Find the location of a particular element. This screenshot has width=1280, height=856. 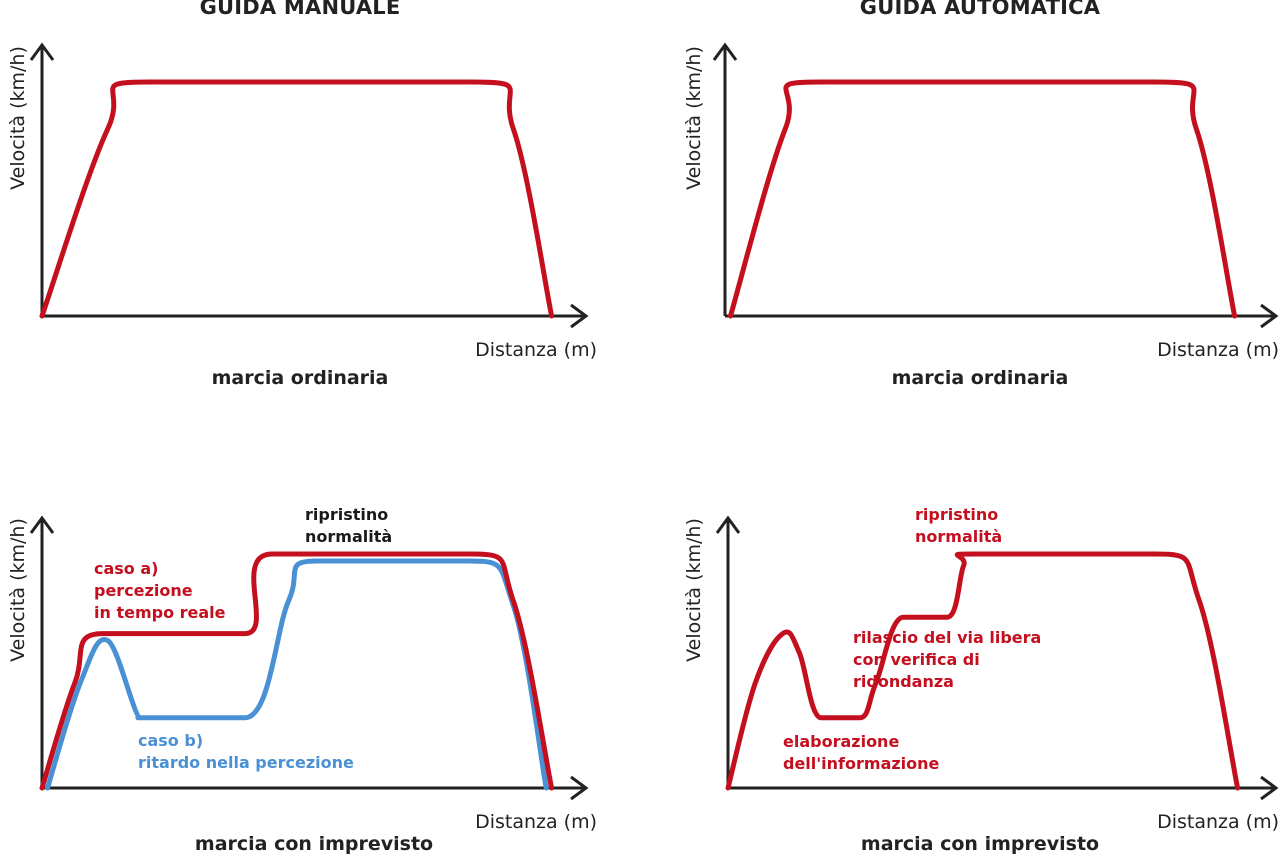

series-line-blue is located at coordinates (297, 674).